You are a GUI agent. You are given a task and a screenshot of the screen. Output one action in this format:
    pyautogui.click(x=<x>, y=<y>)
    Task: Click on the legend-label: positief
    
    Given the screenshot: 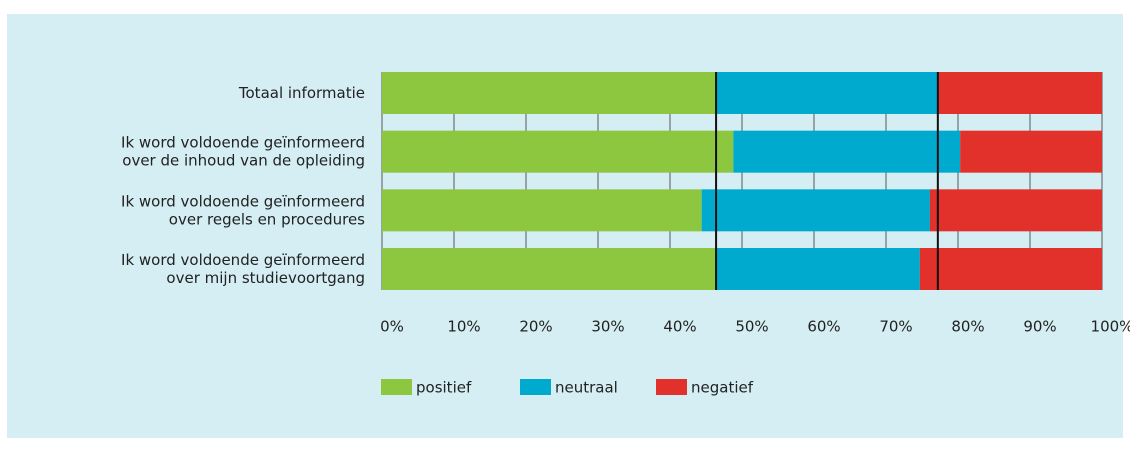 What is the action you would take?
    pyautogui.click(x=444, y=388)
    